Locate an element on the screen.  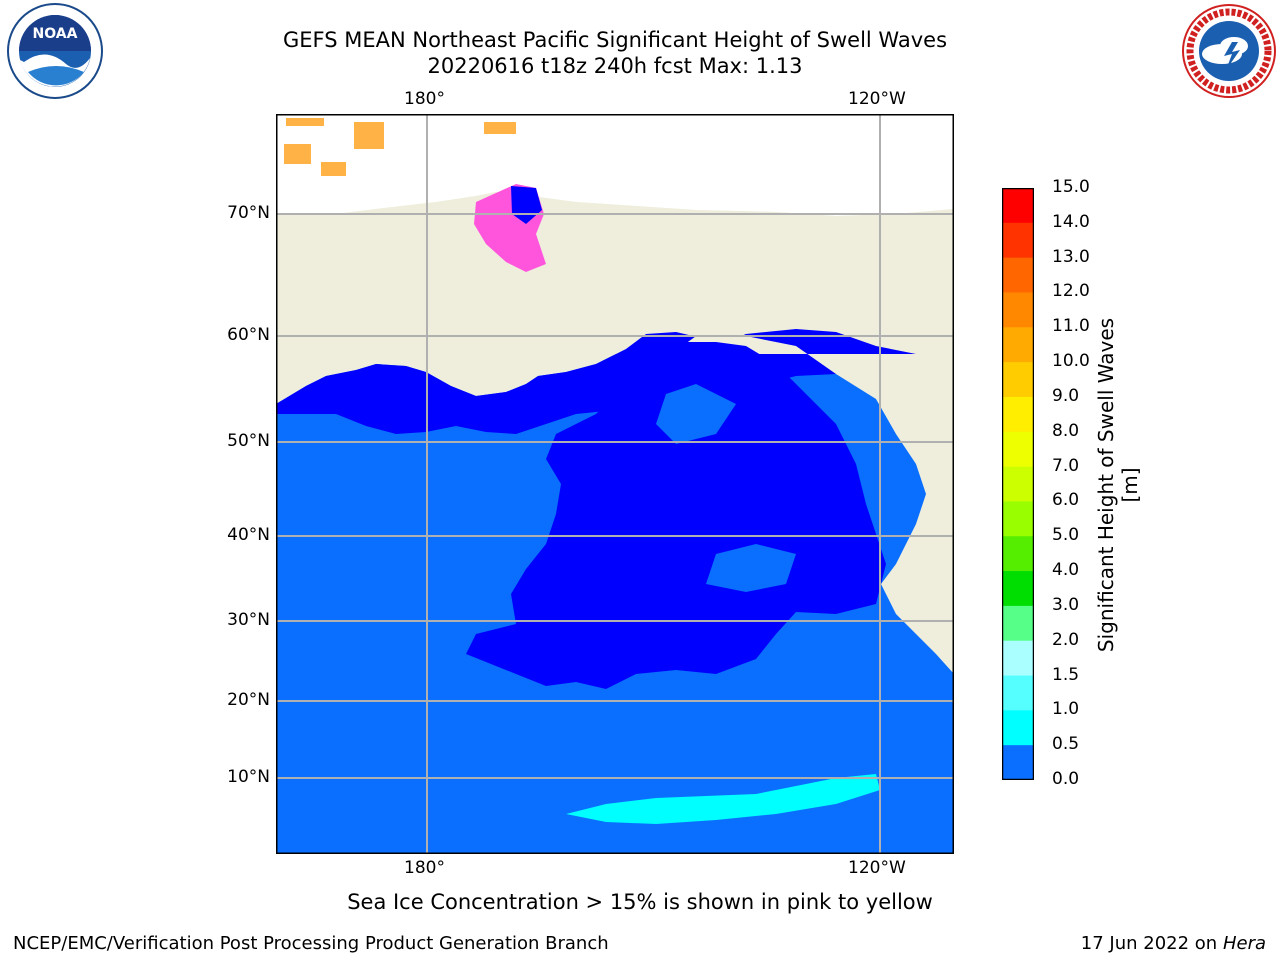
colorbar-tick-label: 15.0 is located at coordinates (1071, 187).